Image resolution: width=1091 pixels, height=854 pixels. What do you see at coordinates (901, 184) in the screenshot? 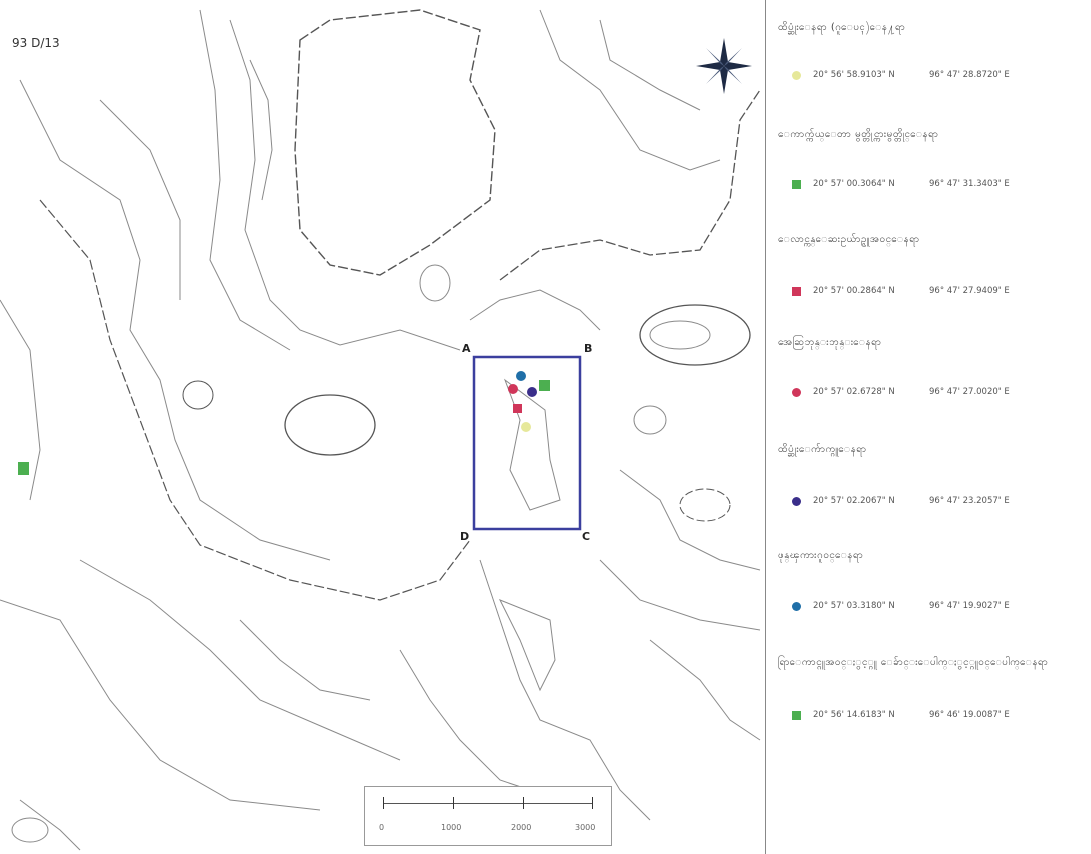
I see `legend-item: 20° 57' 00.3064" N 96° 47' 31.3403" E` at bounding box center [901, 184].